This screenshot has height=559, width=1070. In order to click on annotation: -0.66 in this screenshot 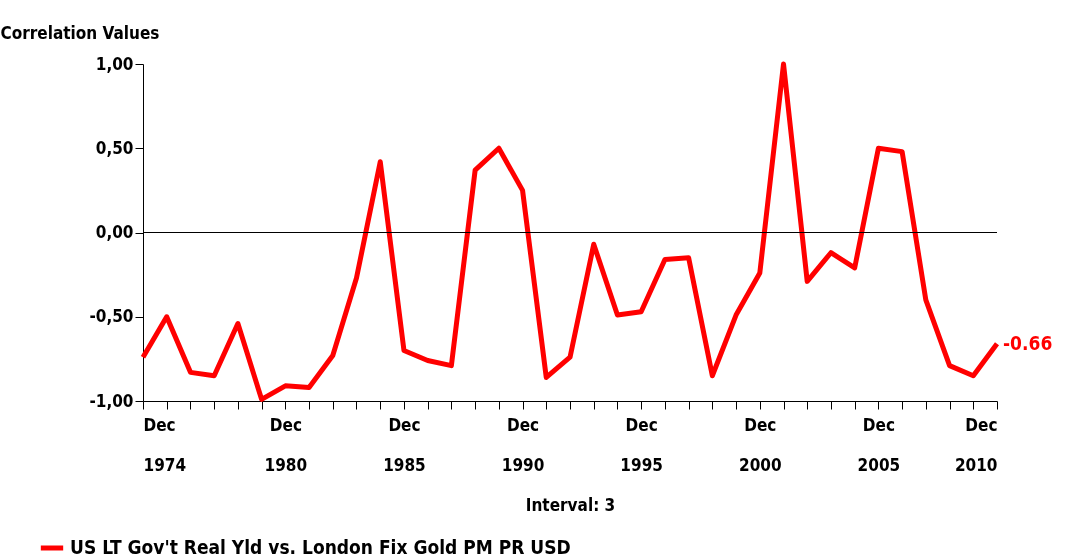, I will do `click(1028, 342)`.